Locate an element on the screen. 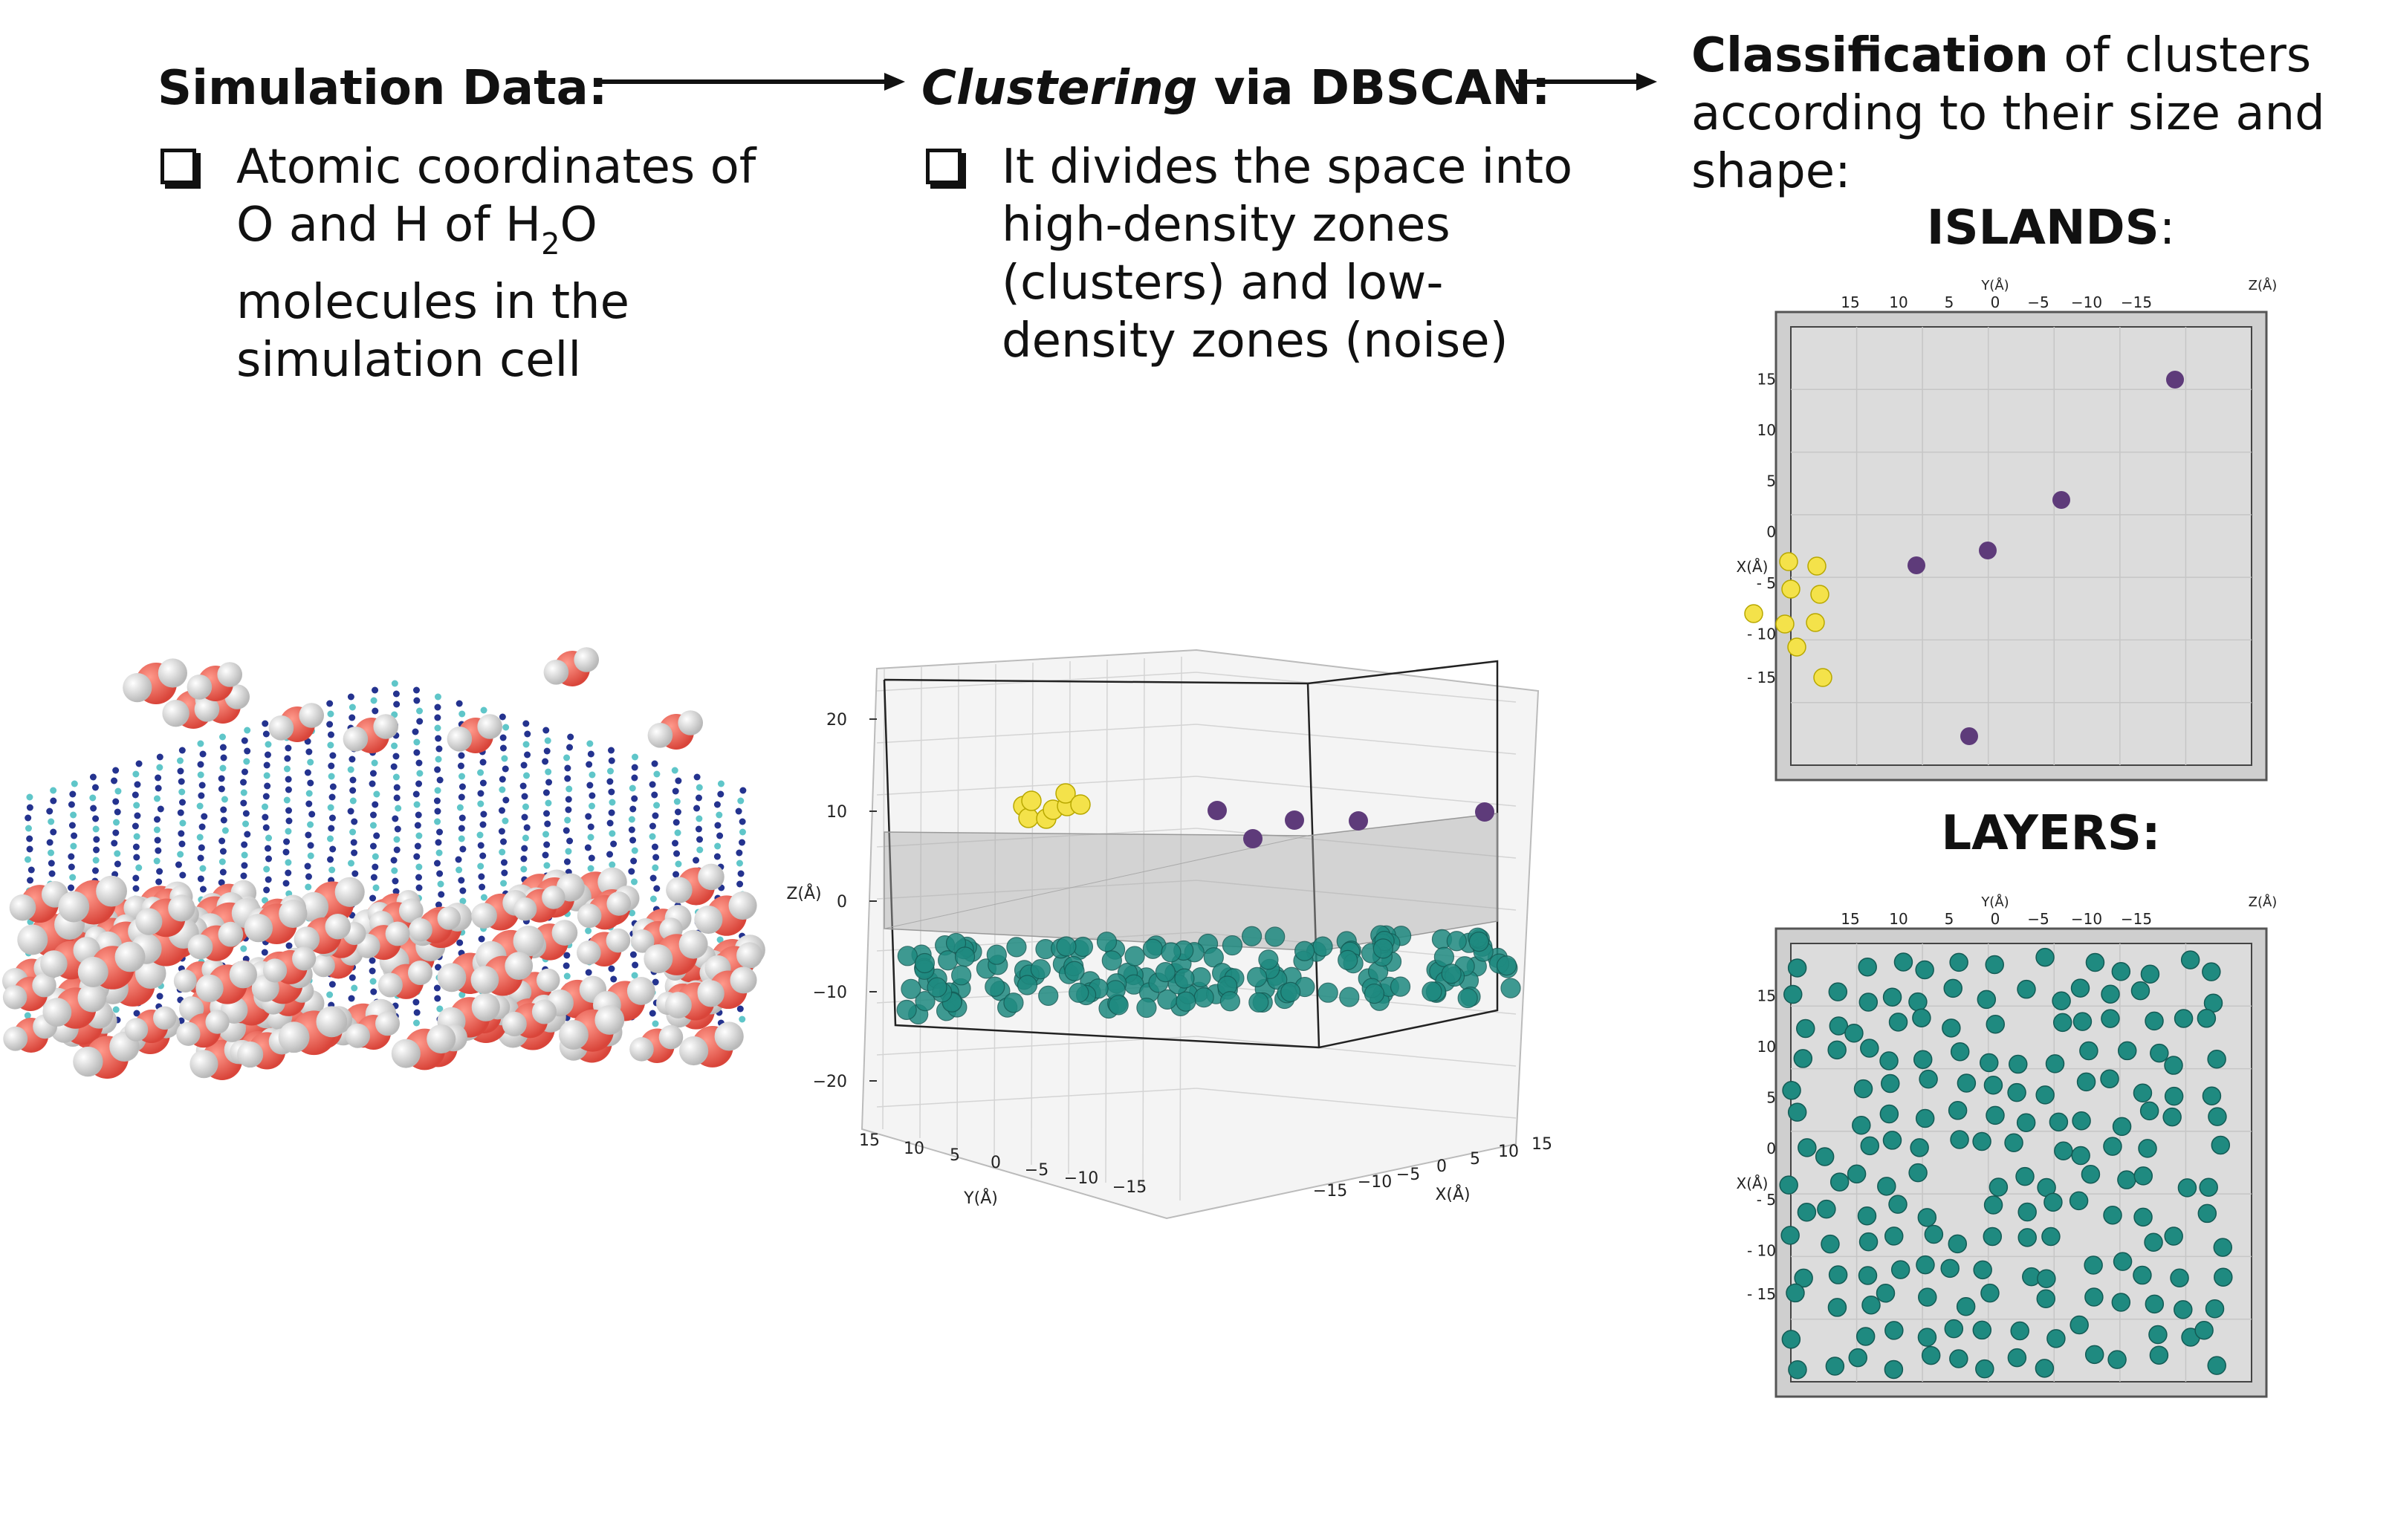 This screenshot has width=2392, height=1540. slab-edge is located at coordinates (1096, 882).